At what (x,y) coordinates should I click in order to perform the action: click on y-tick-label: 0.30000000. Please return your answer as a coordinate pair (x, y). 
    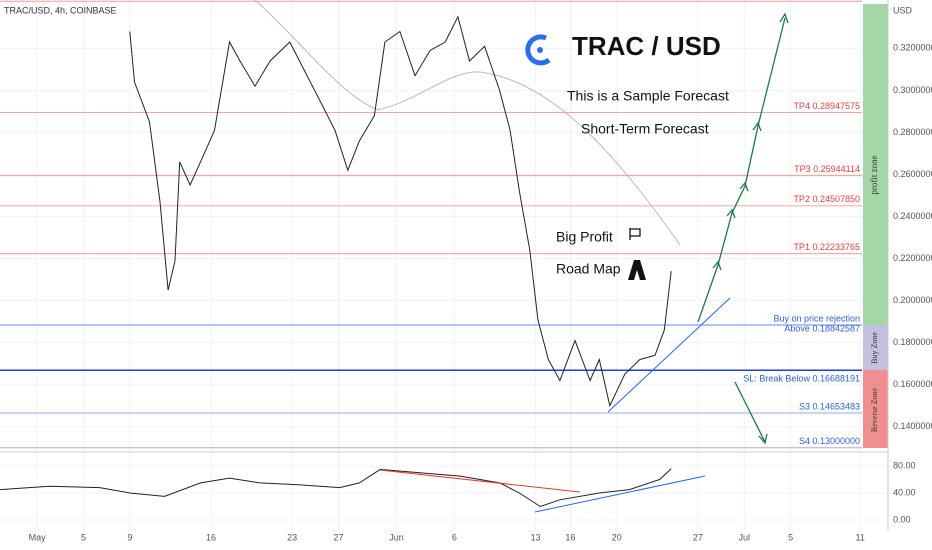
    Looking at the image, I should click on (912, 90).